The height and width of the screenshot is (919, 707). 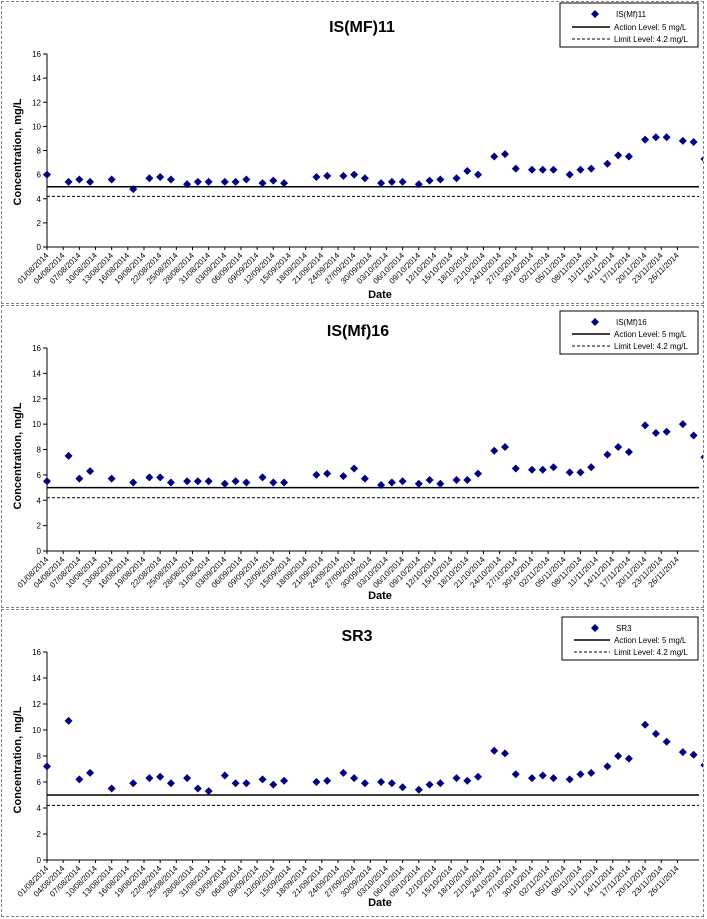 I want to click on x-axis-label: Date, so click(x=380, y=596).